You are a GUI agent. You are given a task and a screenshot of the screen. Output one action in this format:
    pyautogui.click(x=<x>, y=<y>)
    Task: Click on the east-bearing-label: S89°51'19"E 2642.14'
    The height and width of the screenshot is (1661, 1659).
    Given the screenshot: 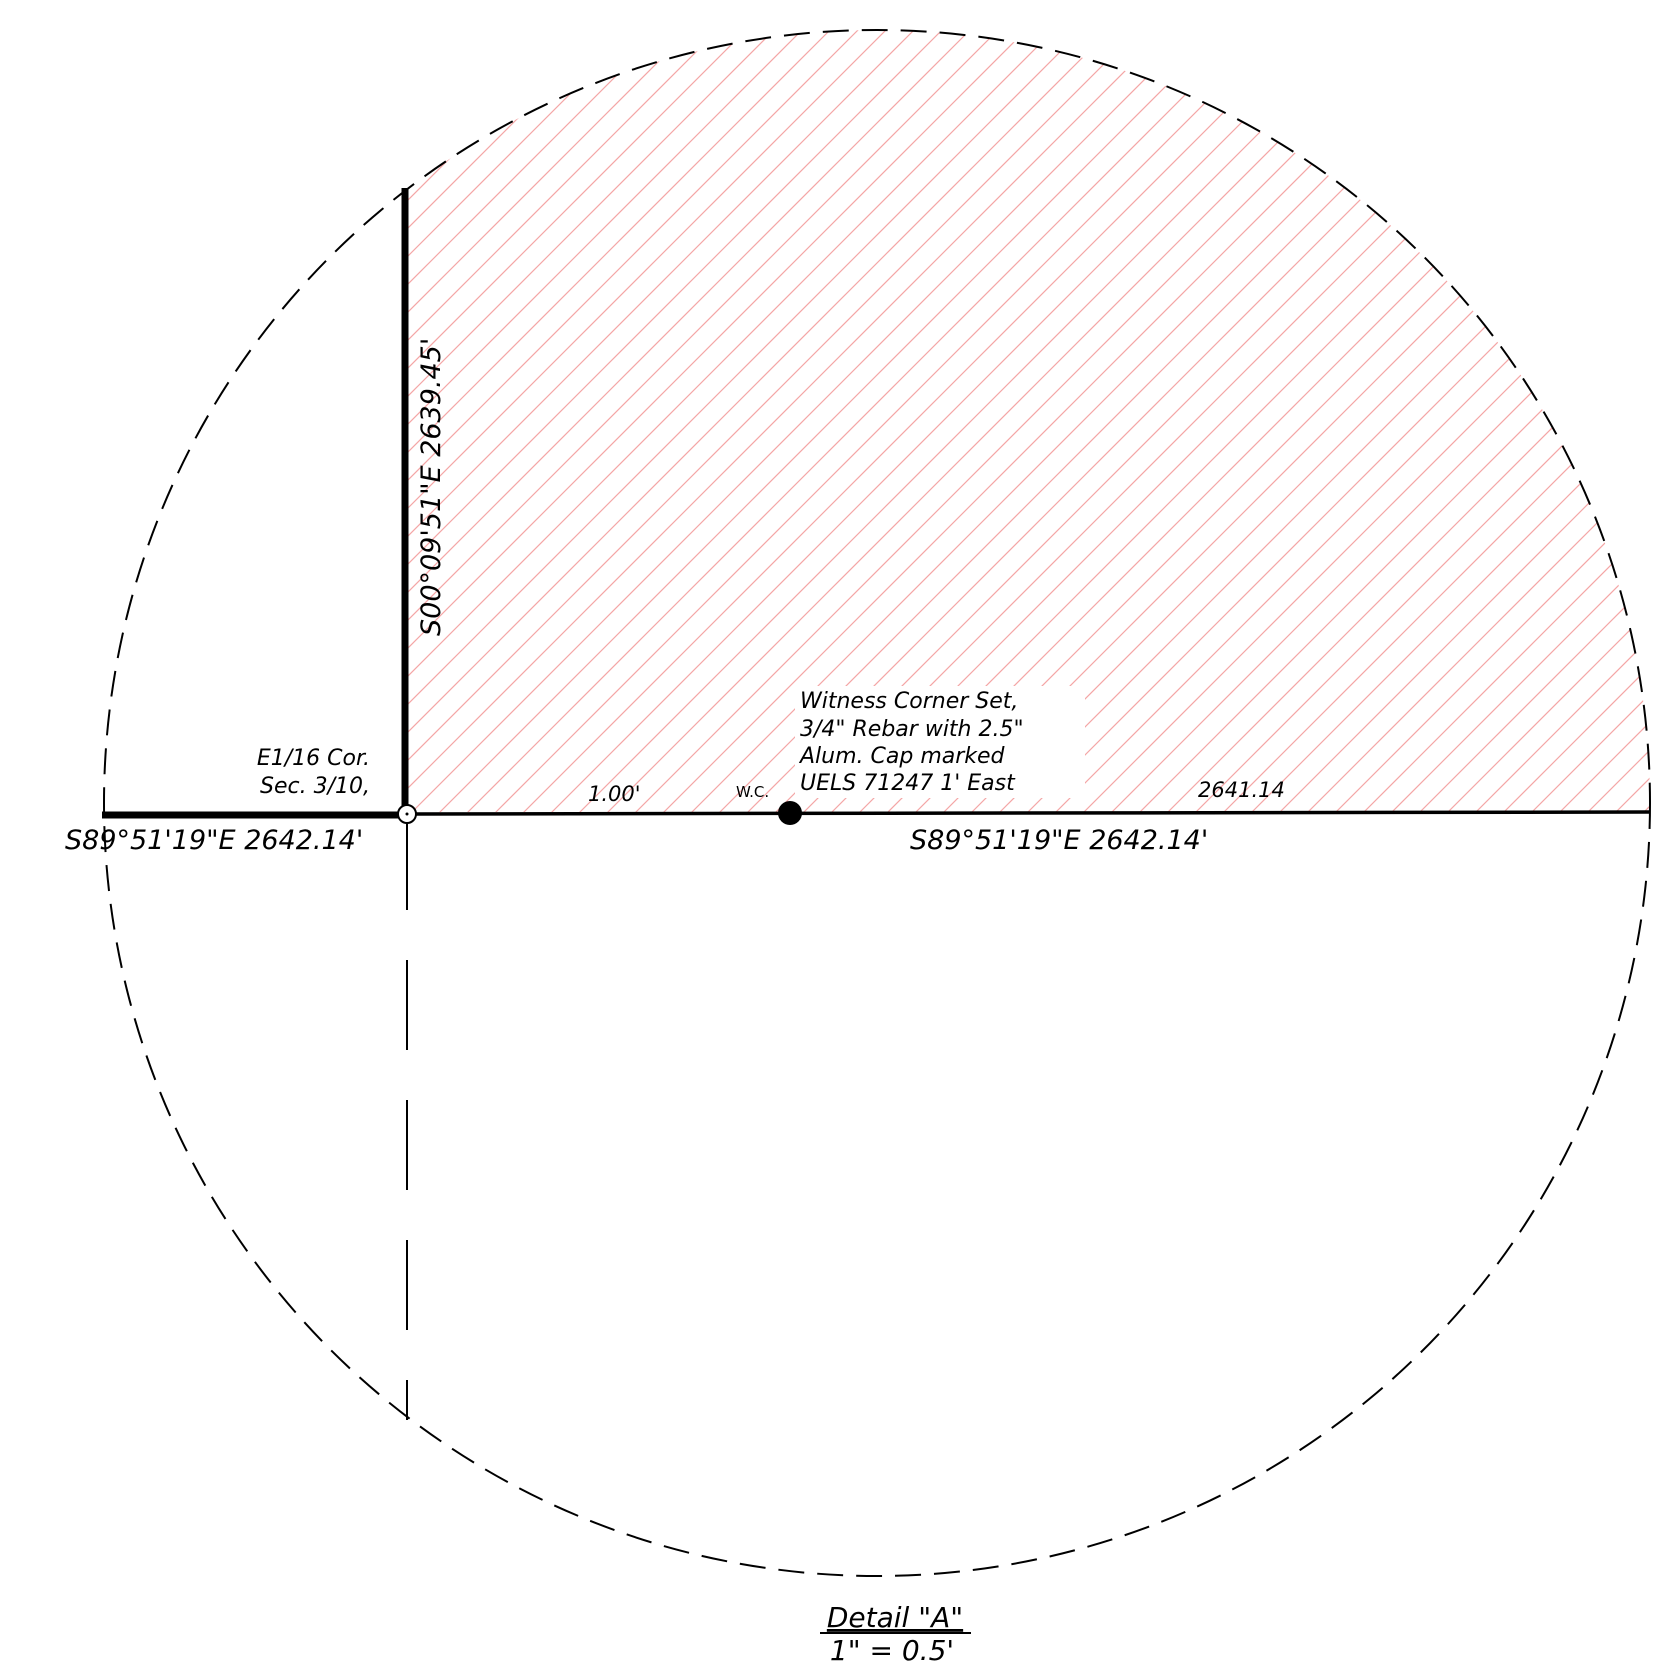 What is the action you would take?
    pyautogui.click(x=1059, y=840)
    